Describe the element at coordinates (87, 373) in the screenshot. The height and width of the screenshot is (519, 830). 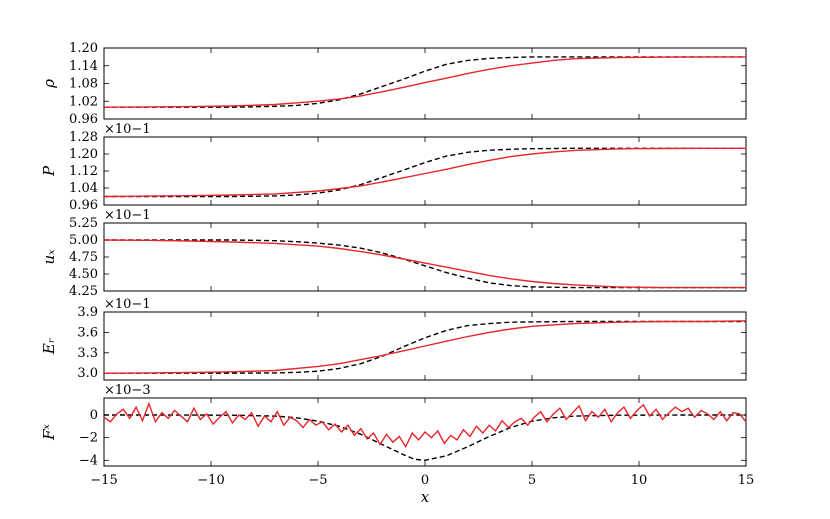
I see `y-tick-label: 3.0` at that location.